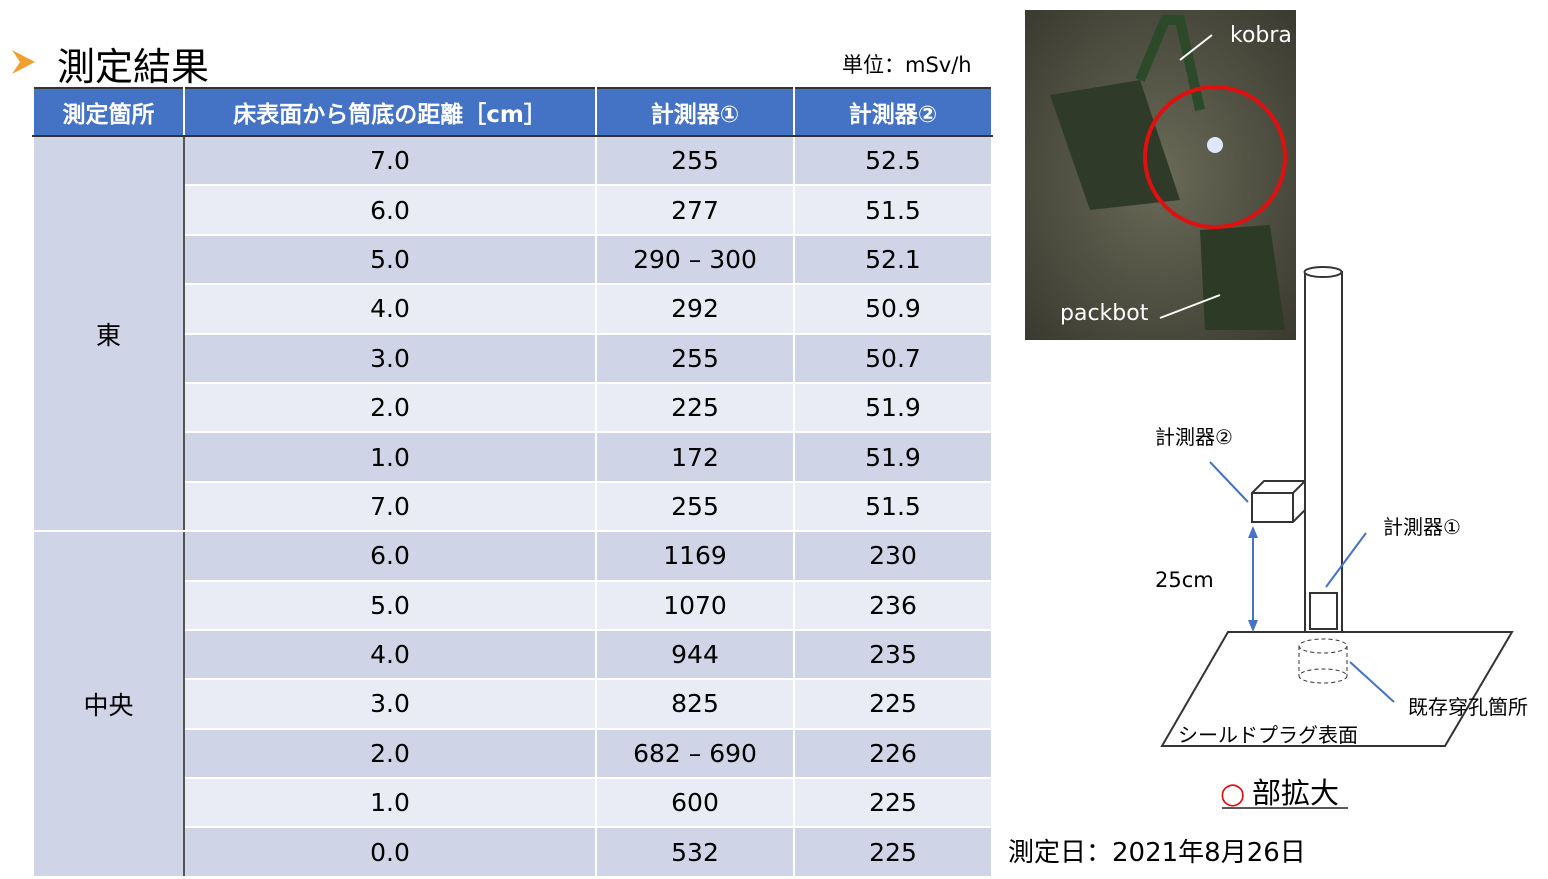 This screenshot has width=1548, height=879. Describe the element at coordinates (893, 112) in the screenshot. I see `column-header: 計測器②` at that location.